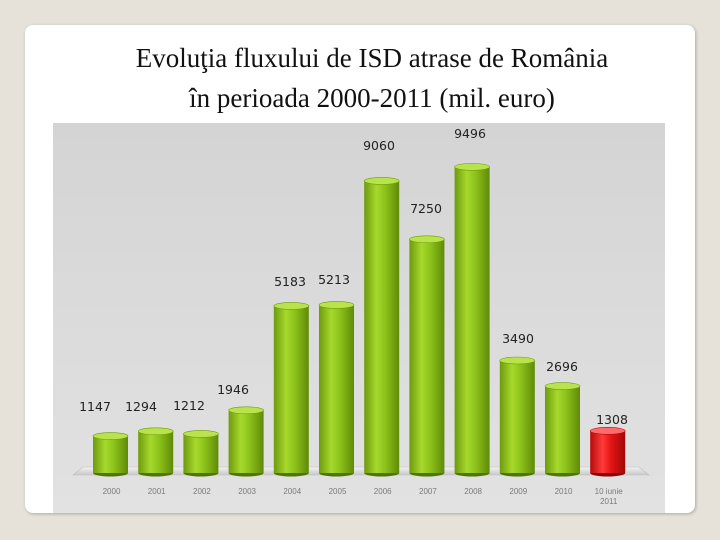 The width and height of the screenshot is (720, 540). I want to click on value-label-2002: 1212, so click(189, 405).